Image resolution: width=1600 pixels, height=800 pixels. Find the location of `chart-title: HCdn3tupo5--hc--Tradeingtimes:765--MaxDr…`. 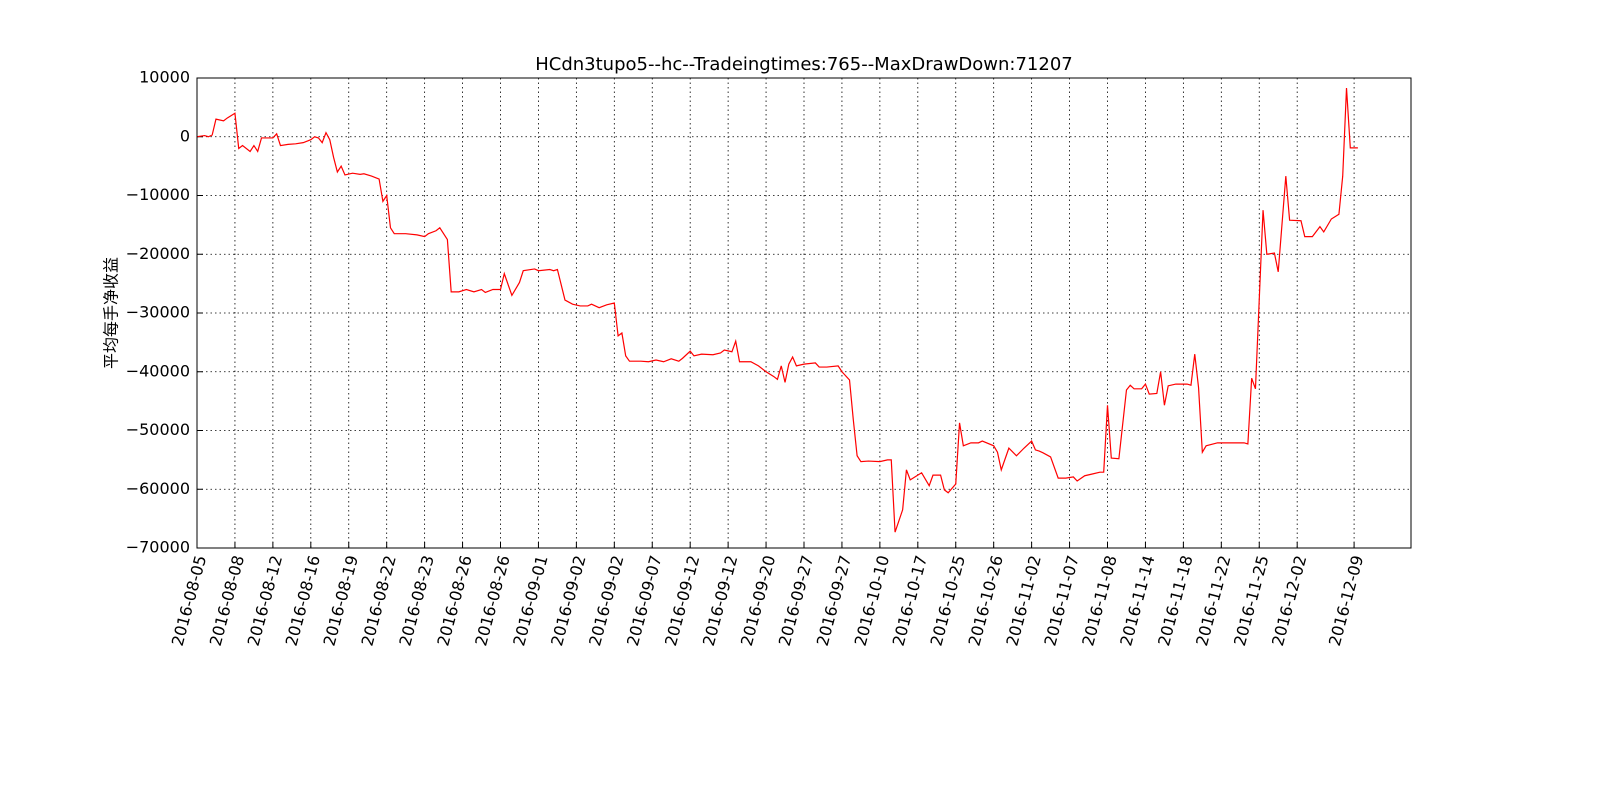

chart-title: HCdn3tupo5--hc--Tradeingtimes:765--MaxDr… is located at coordinates (804, 64).